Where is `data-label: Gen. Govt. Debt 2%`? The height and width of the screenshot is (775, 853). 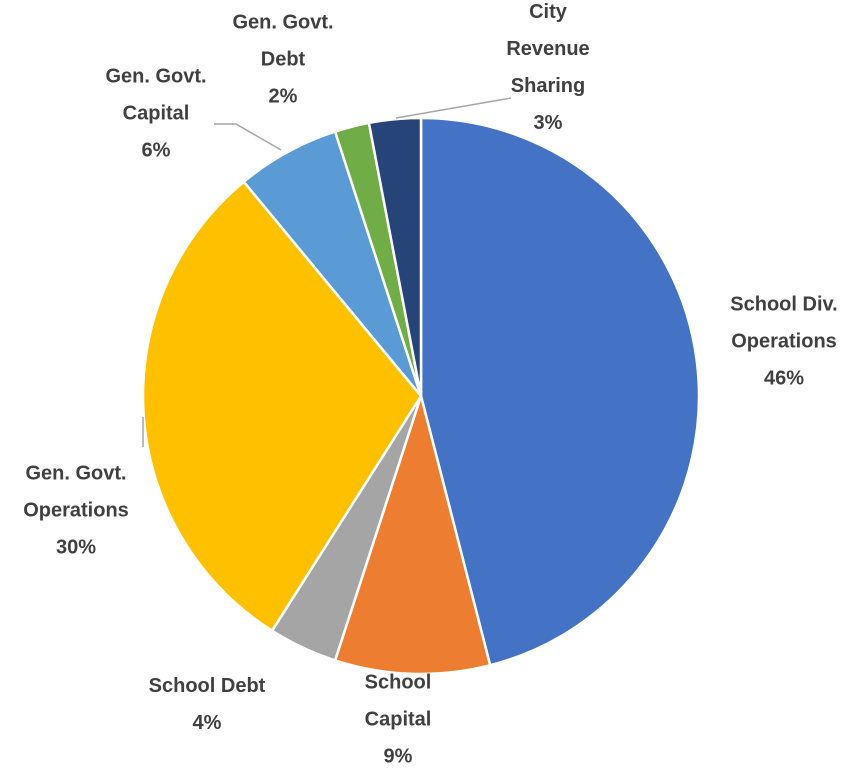 data-label: Gen. Govt. Debt 2% is located at coordinates (282, 59).